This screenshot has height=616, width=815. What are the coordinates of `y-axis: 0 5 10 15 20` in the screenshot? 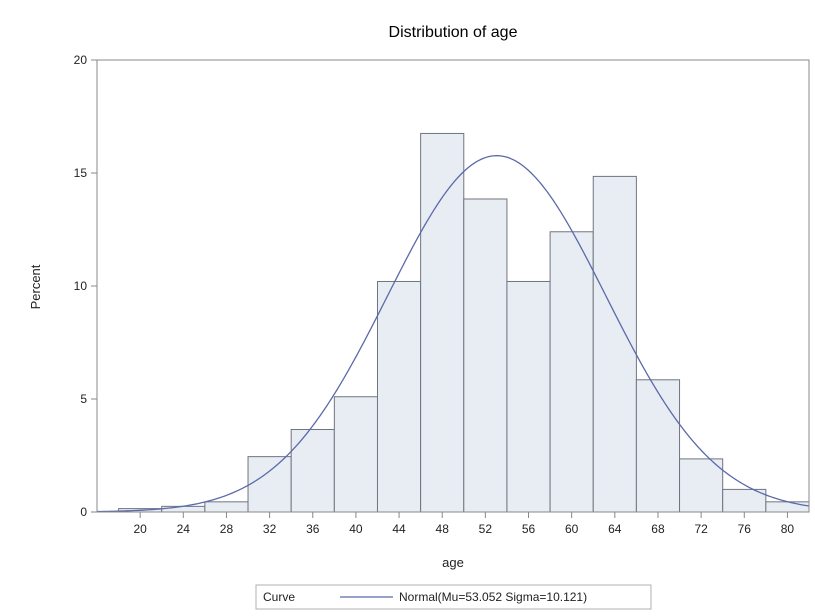 It's located at (85, 286).